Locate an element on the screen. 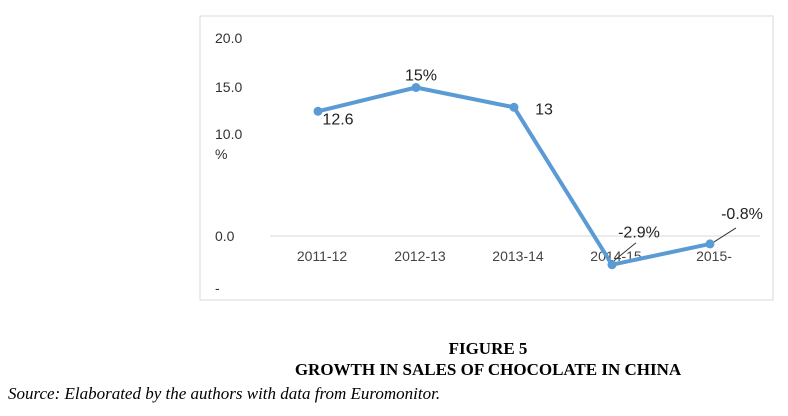 The height and width of the screenshot is (416, 788). y-tick-label: 10.0 is located at coordinates (228, 134).